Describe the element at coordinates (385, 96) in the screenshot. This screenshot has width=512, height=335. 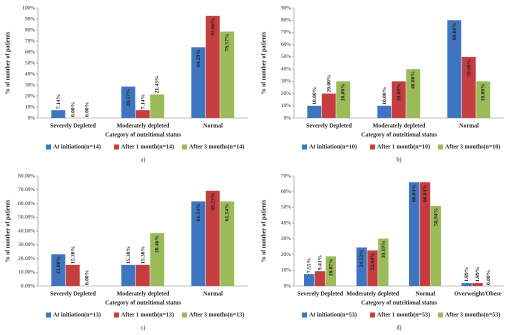
I see `value-label: 10.00%` at that location.